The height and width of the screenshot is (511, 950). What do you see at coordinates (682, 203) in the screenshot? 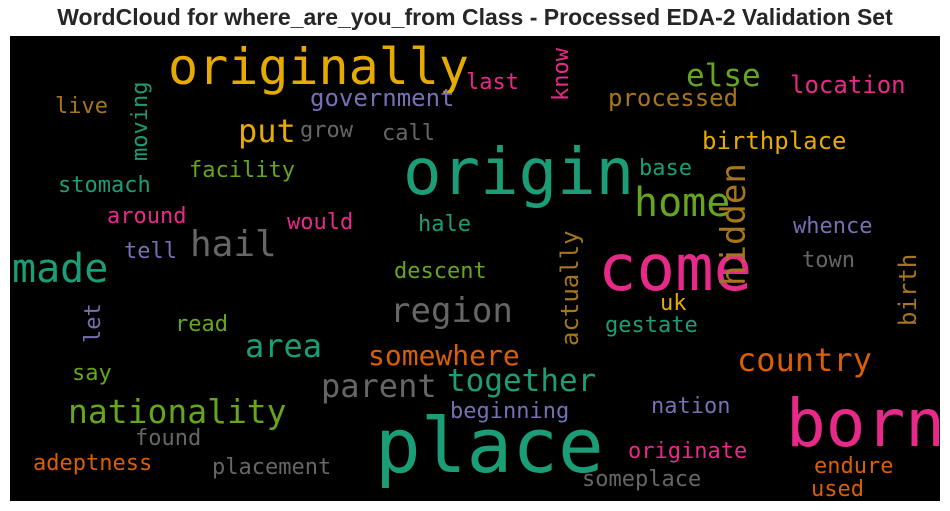
I see `word-home: home` at bounding box center [682, 203].